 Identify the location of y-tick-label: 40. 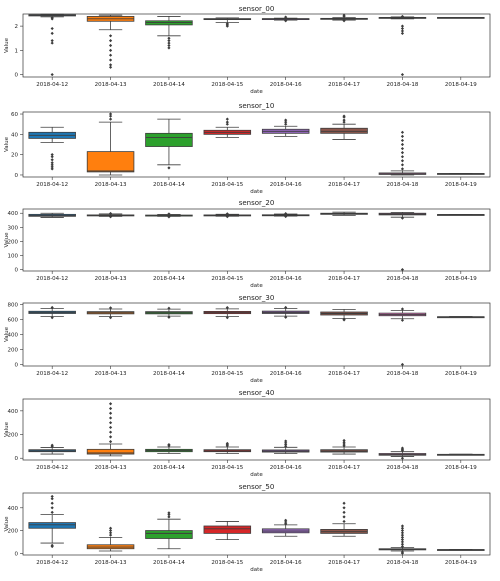
(14, 135).